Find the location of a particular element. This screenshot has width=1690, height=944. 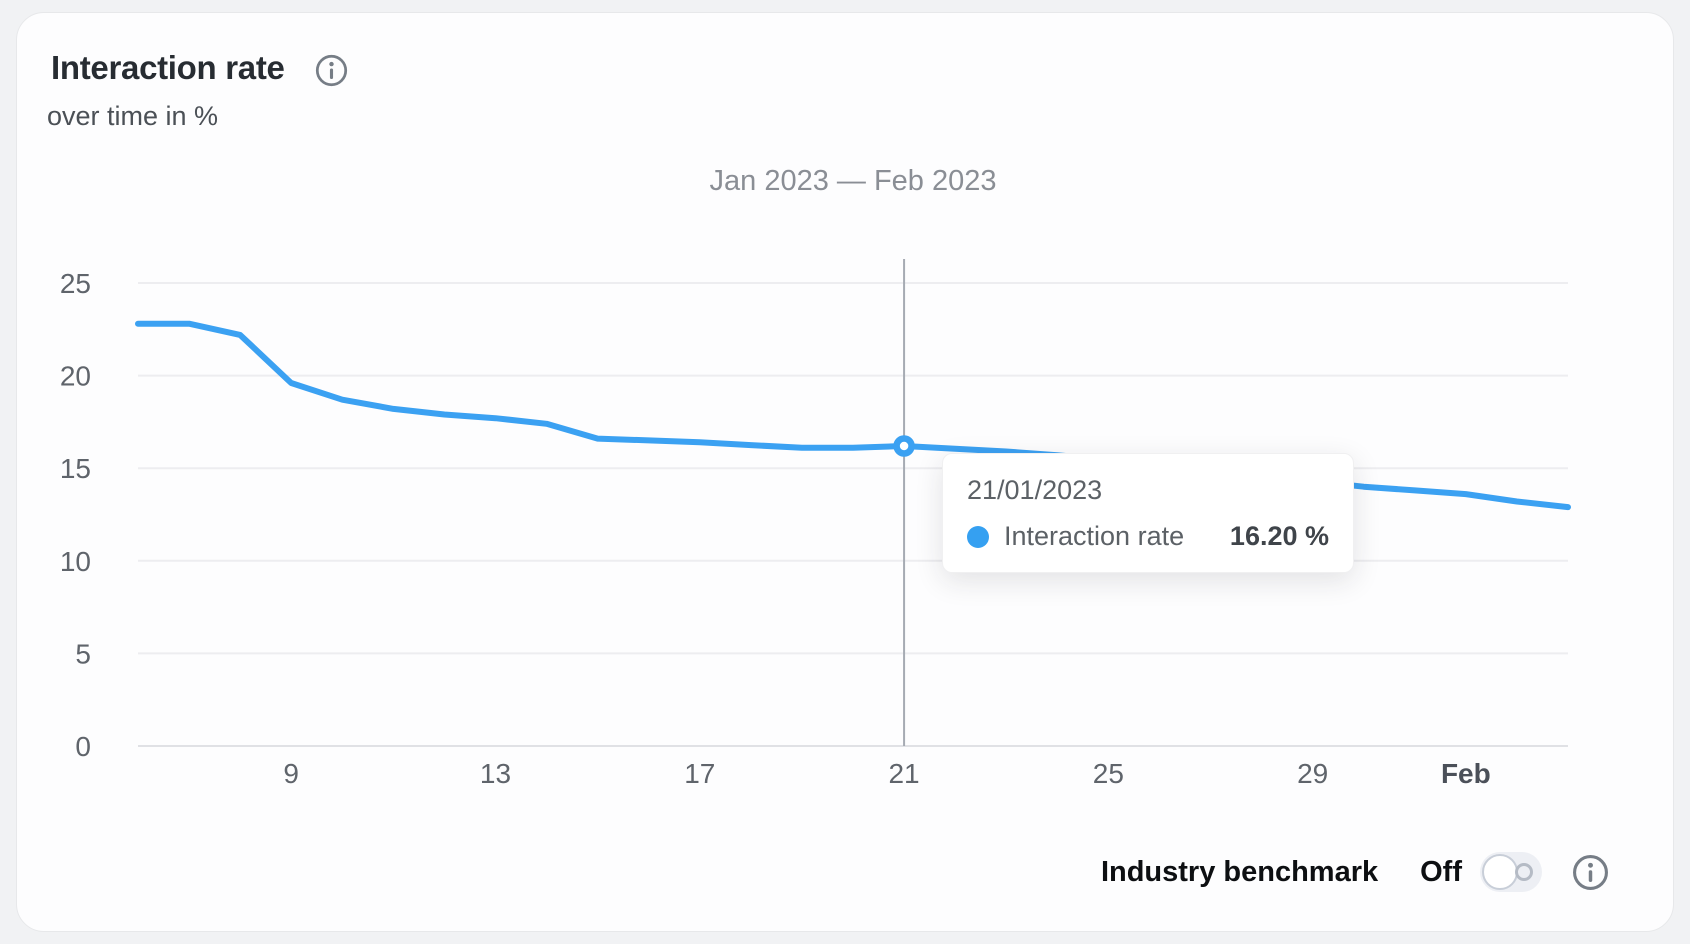

chart-date-range: Jan 2023 — Feb 2023 is located at coordinates (853, 181).